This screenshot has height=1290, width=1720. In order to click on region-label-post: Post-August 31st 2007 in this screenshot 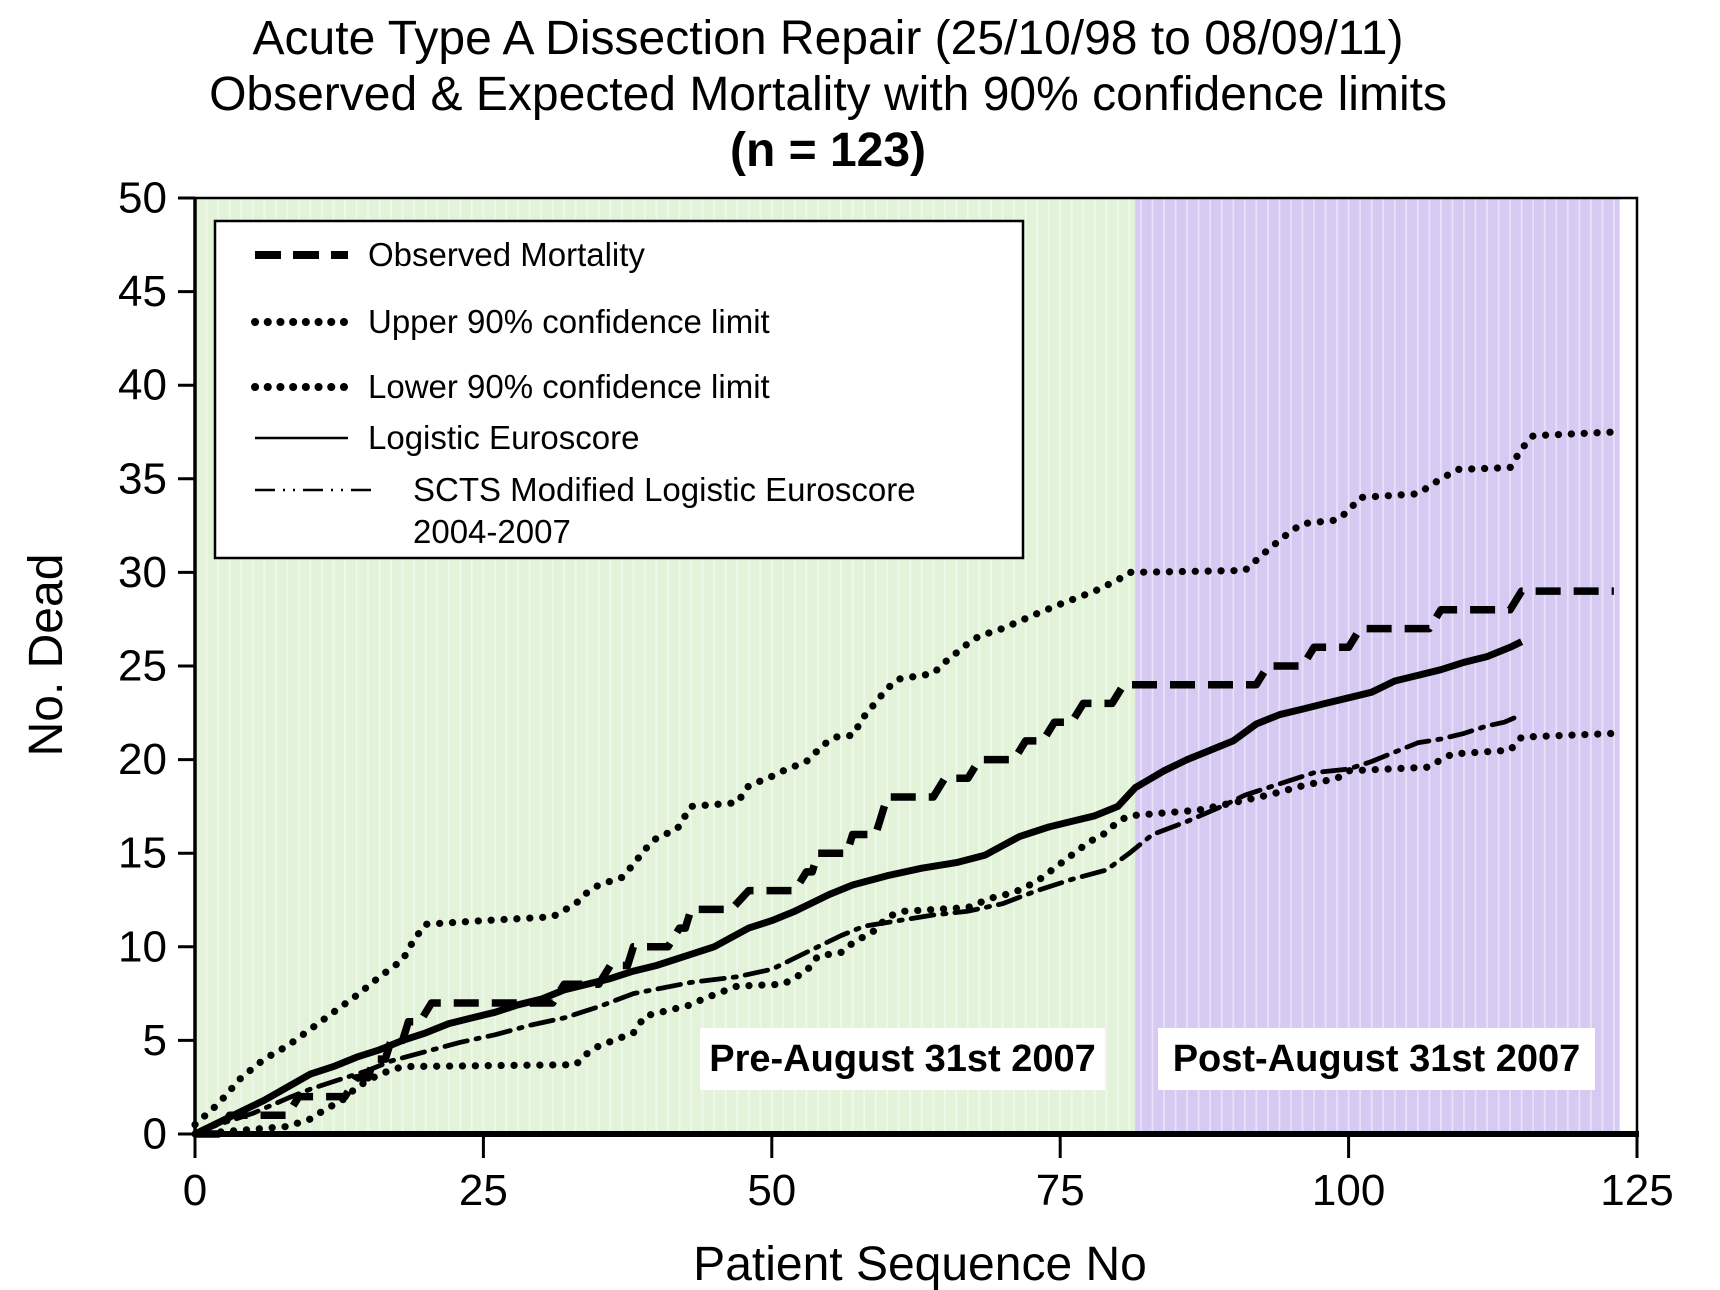, I will do `click(1377, 1059)`.